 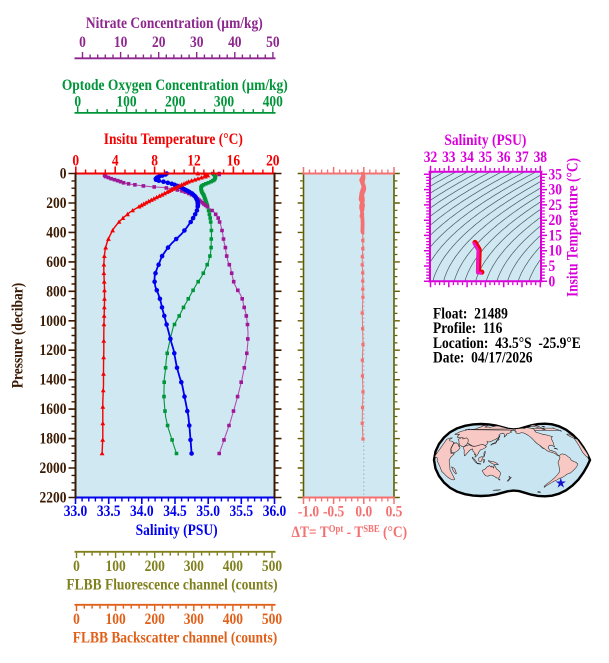 What do you see at coordinates (171, 584) in the screenshot?
I see `svg-text:FLBB Fluorescence channel (cou: FLBB Fluorescence channel (counts)` at bounding box center [171, 584].